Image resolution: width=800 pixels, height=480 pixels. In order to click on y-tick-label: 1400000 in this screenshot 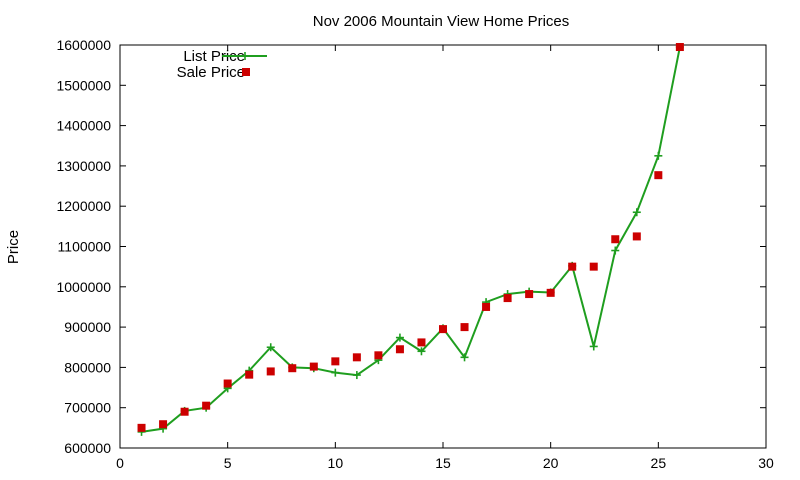, I will do `click(83, 126)`.